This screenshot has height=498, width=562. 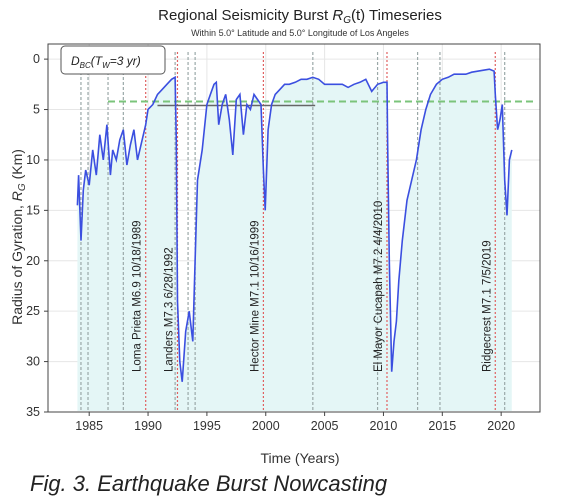 I want to click on y-tick-label: 10, so click(x=33, y=160).